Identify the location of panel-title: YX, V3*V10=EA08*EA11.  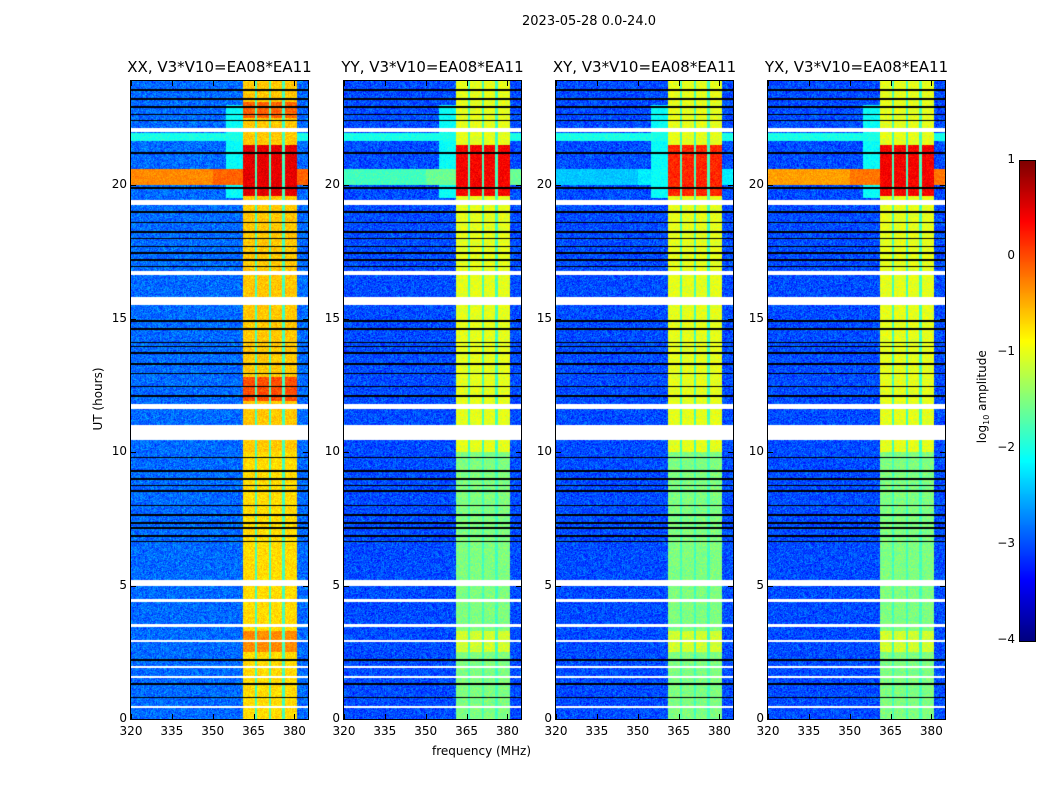
(856, 67).